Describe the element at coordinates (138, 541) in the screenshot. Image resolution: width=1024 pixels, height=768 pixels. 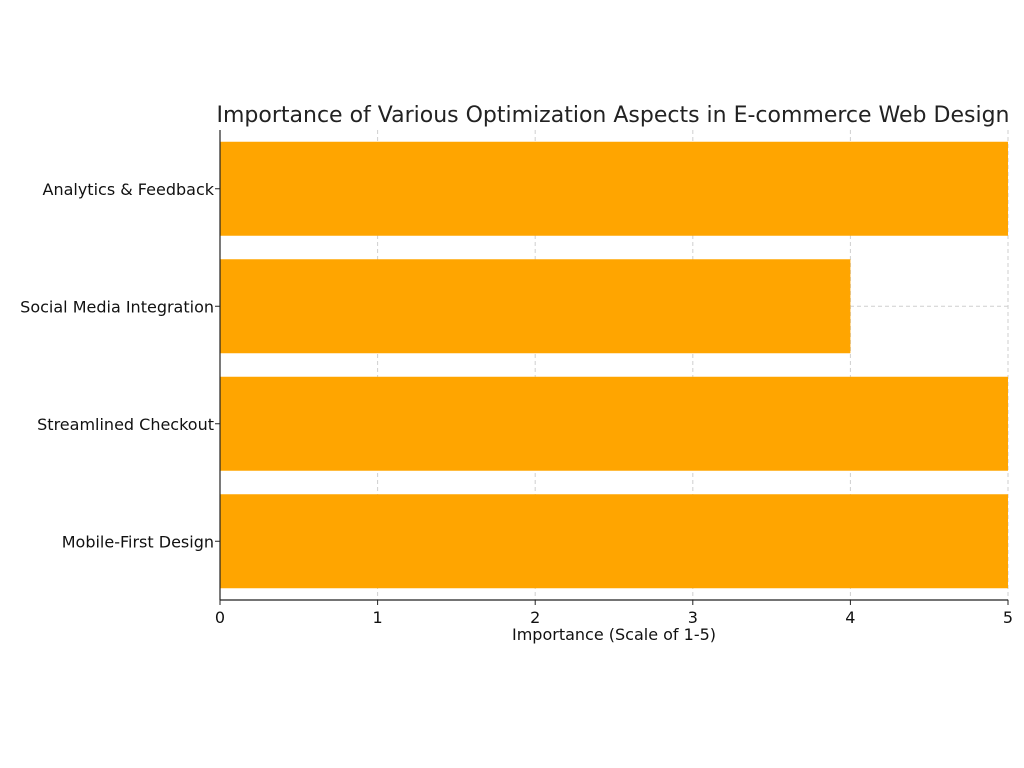
I see `y-tick-label: Mobile-First Design` at that location.